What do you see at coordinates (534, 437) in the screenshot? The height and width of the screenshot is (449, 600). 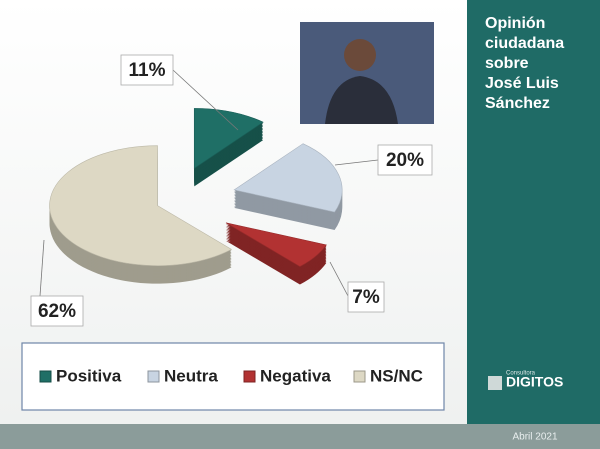 I see `footer-date: Abril 2021` at bounding box center [534, 437].